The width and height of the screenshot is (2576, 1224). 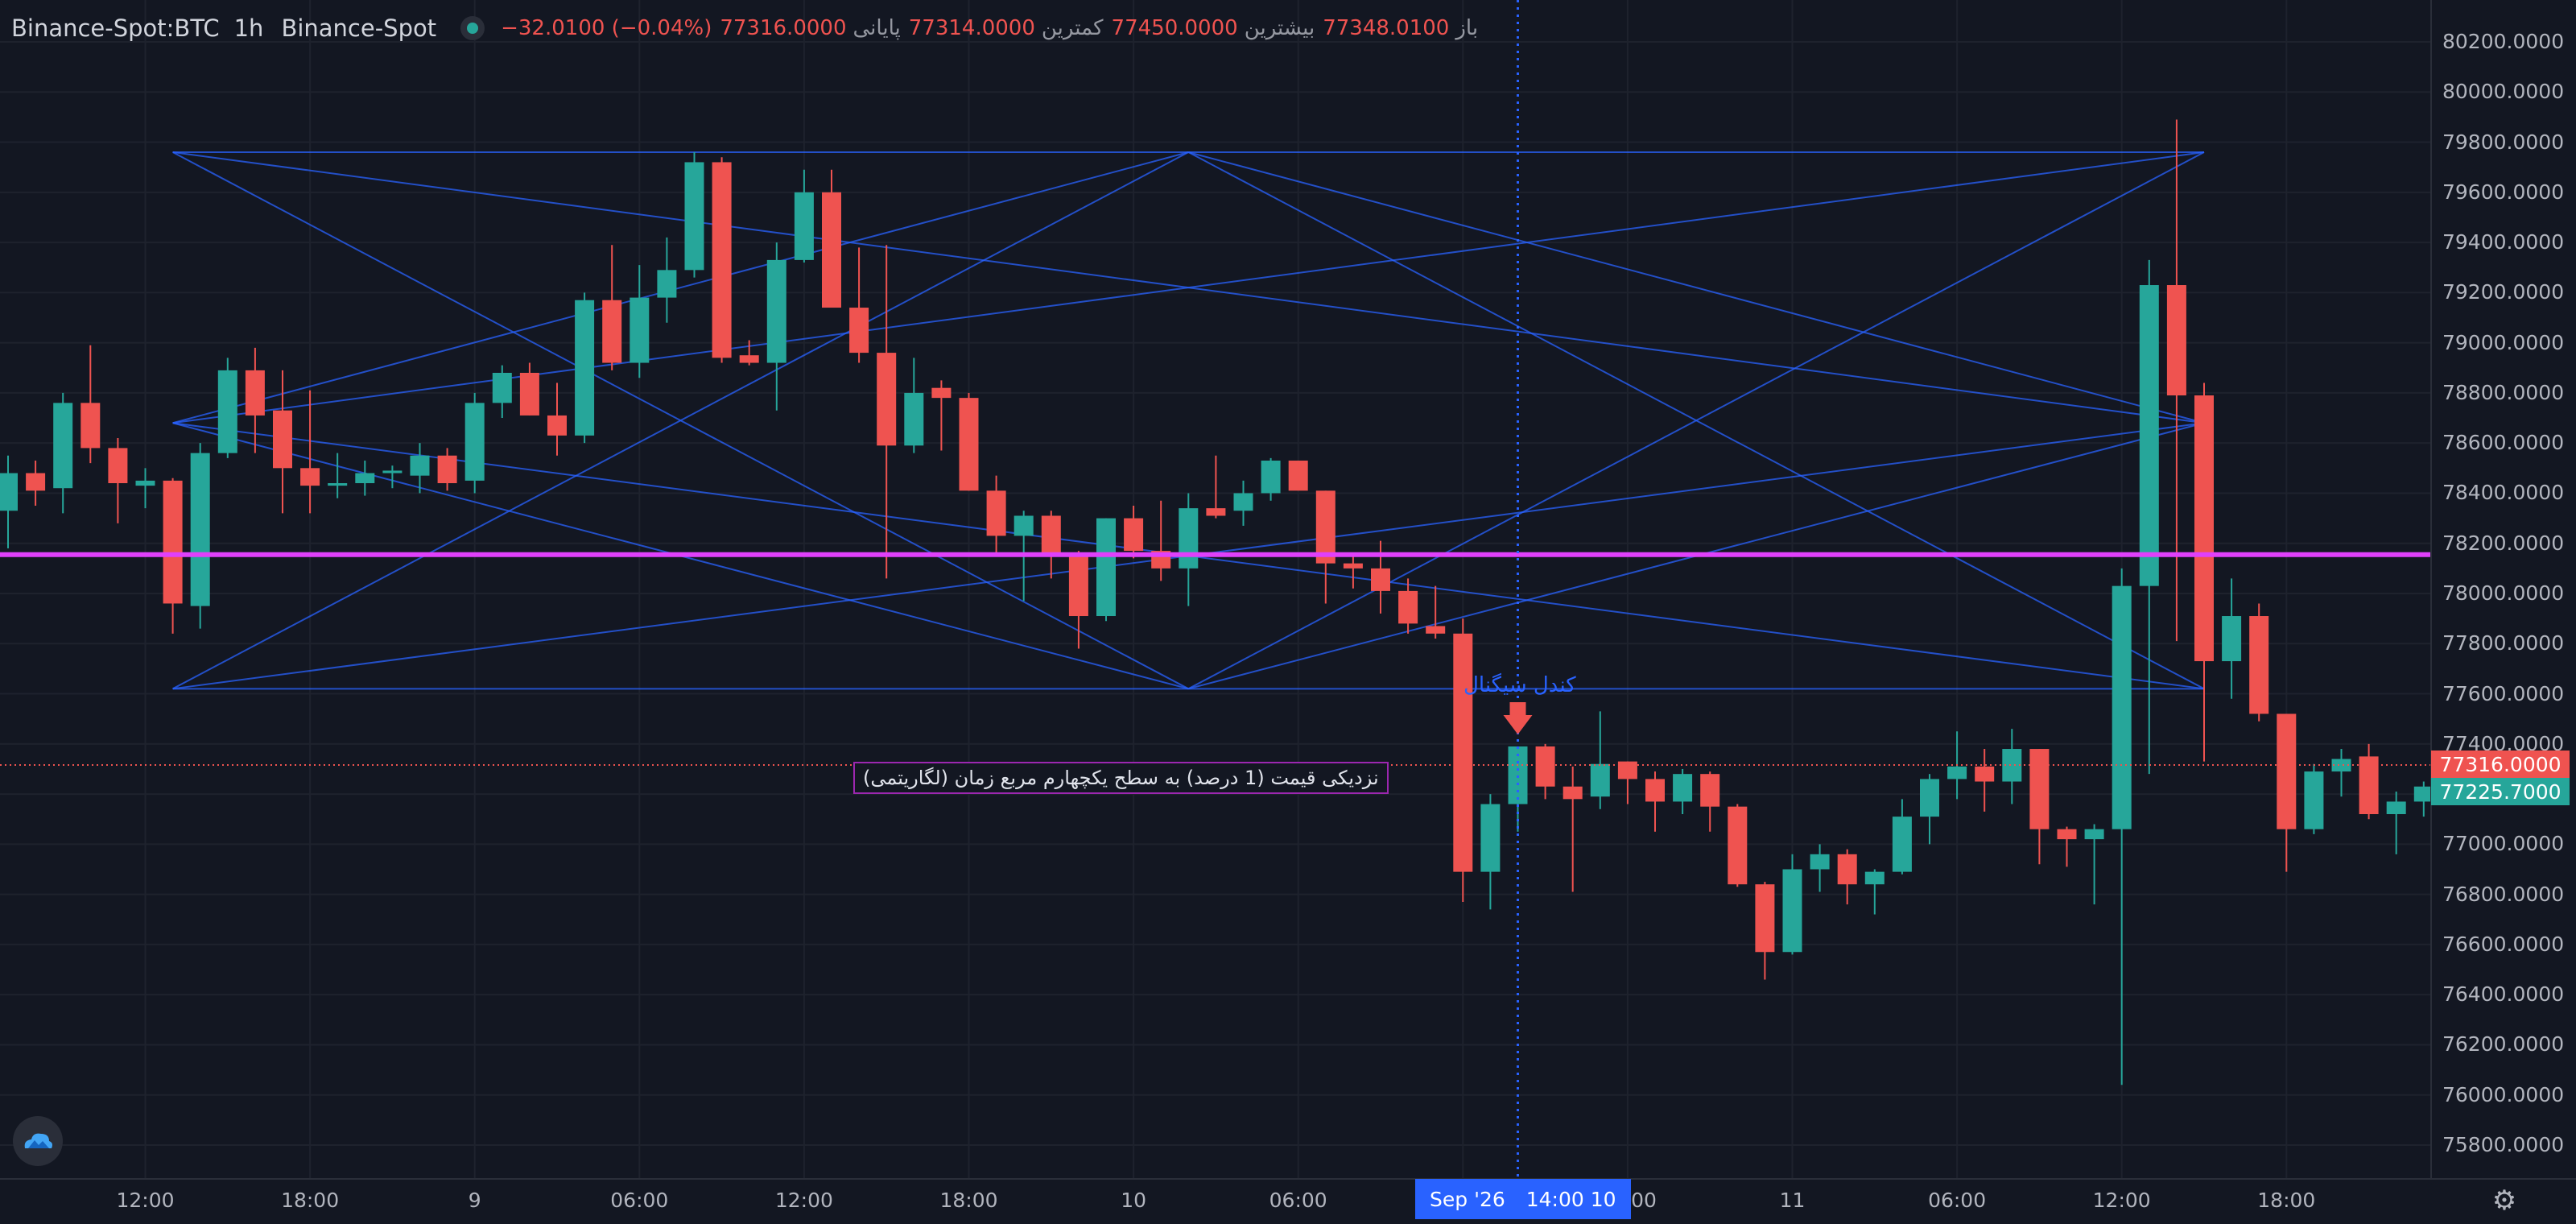 What do you see at coordinates (2500, 764) in the screenshot?
I see `last-price-tag: 77316.0000` at bounding box center [2500, 764].